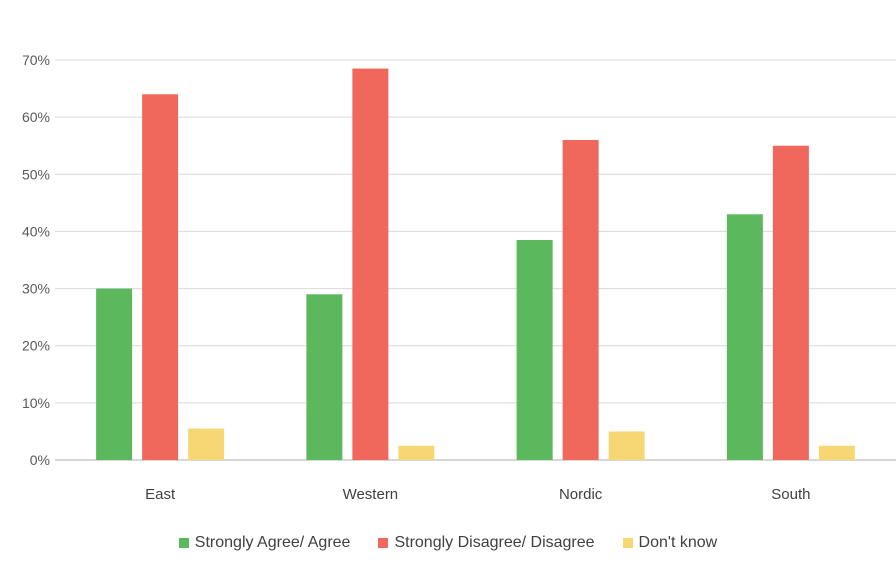  What do you see at coordinates (371, 494) in the screenshot?
I see `x-category-label: Western` at bounding box center [371, 494].